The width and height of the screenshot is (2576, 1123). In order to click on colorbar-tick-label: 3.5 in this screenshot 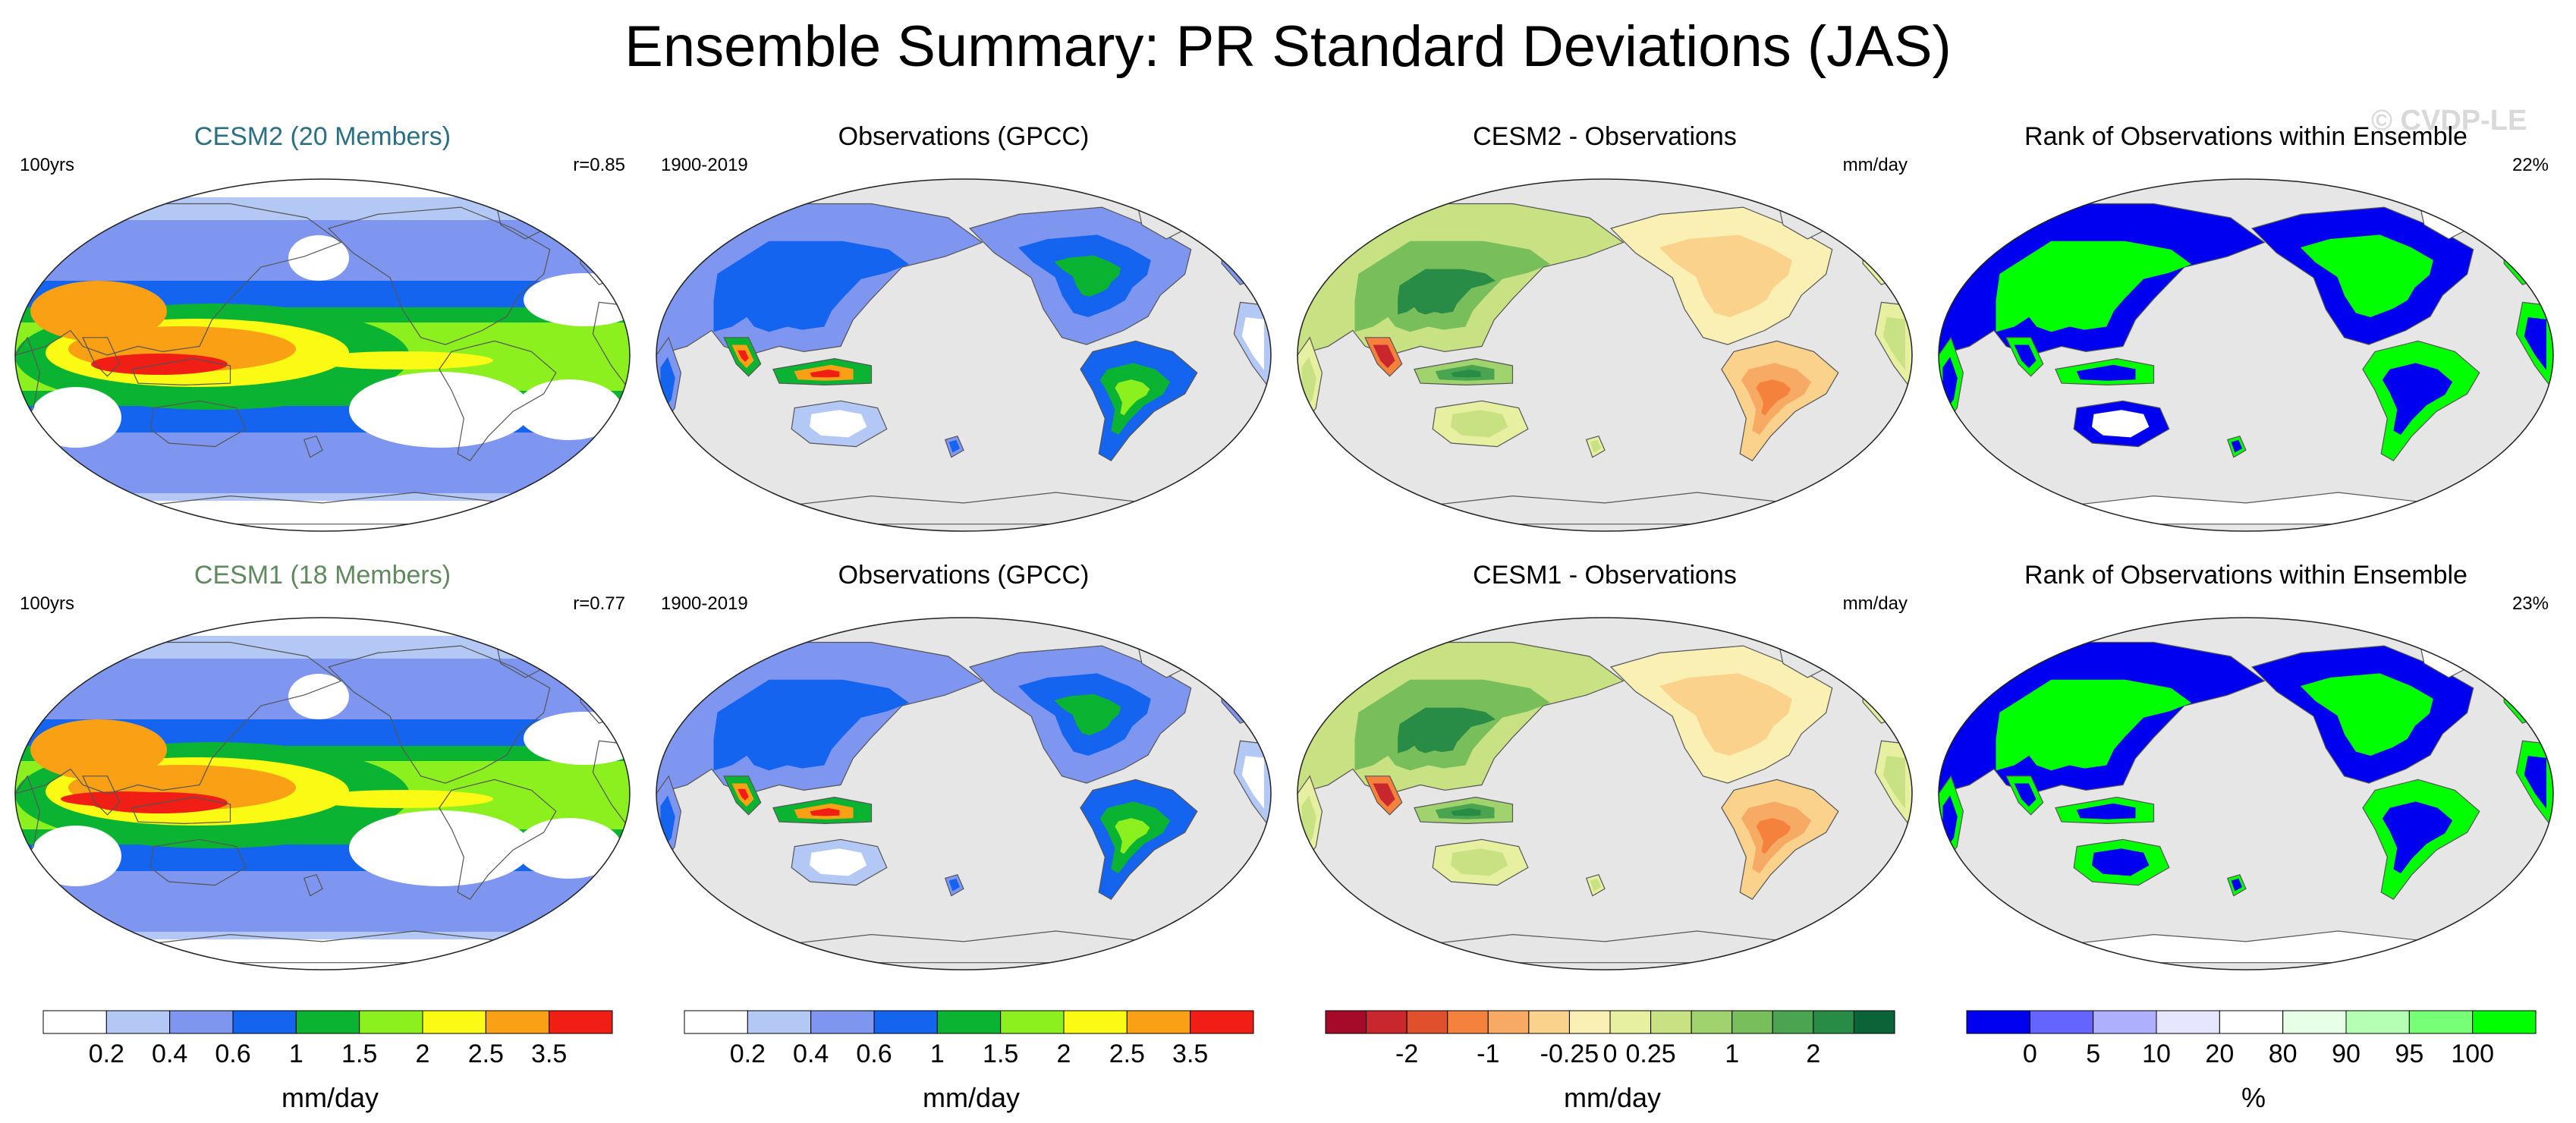, I will do `click(1190, 1054)`.